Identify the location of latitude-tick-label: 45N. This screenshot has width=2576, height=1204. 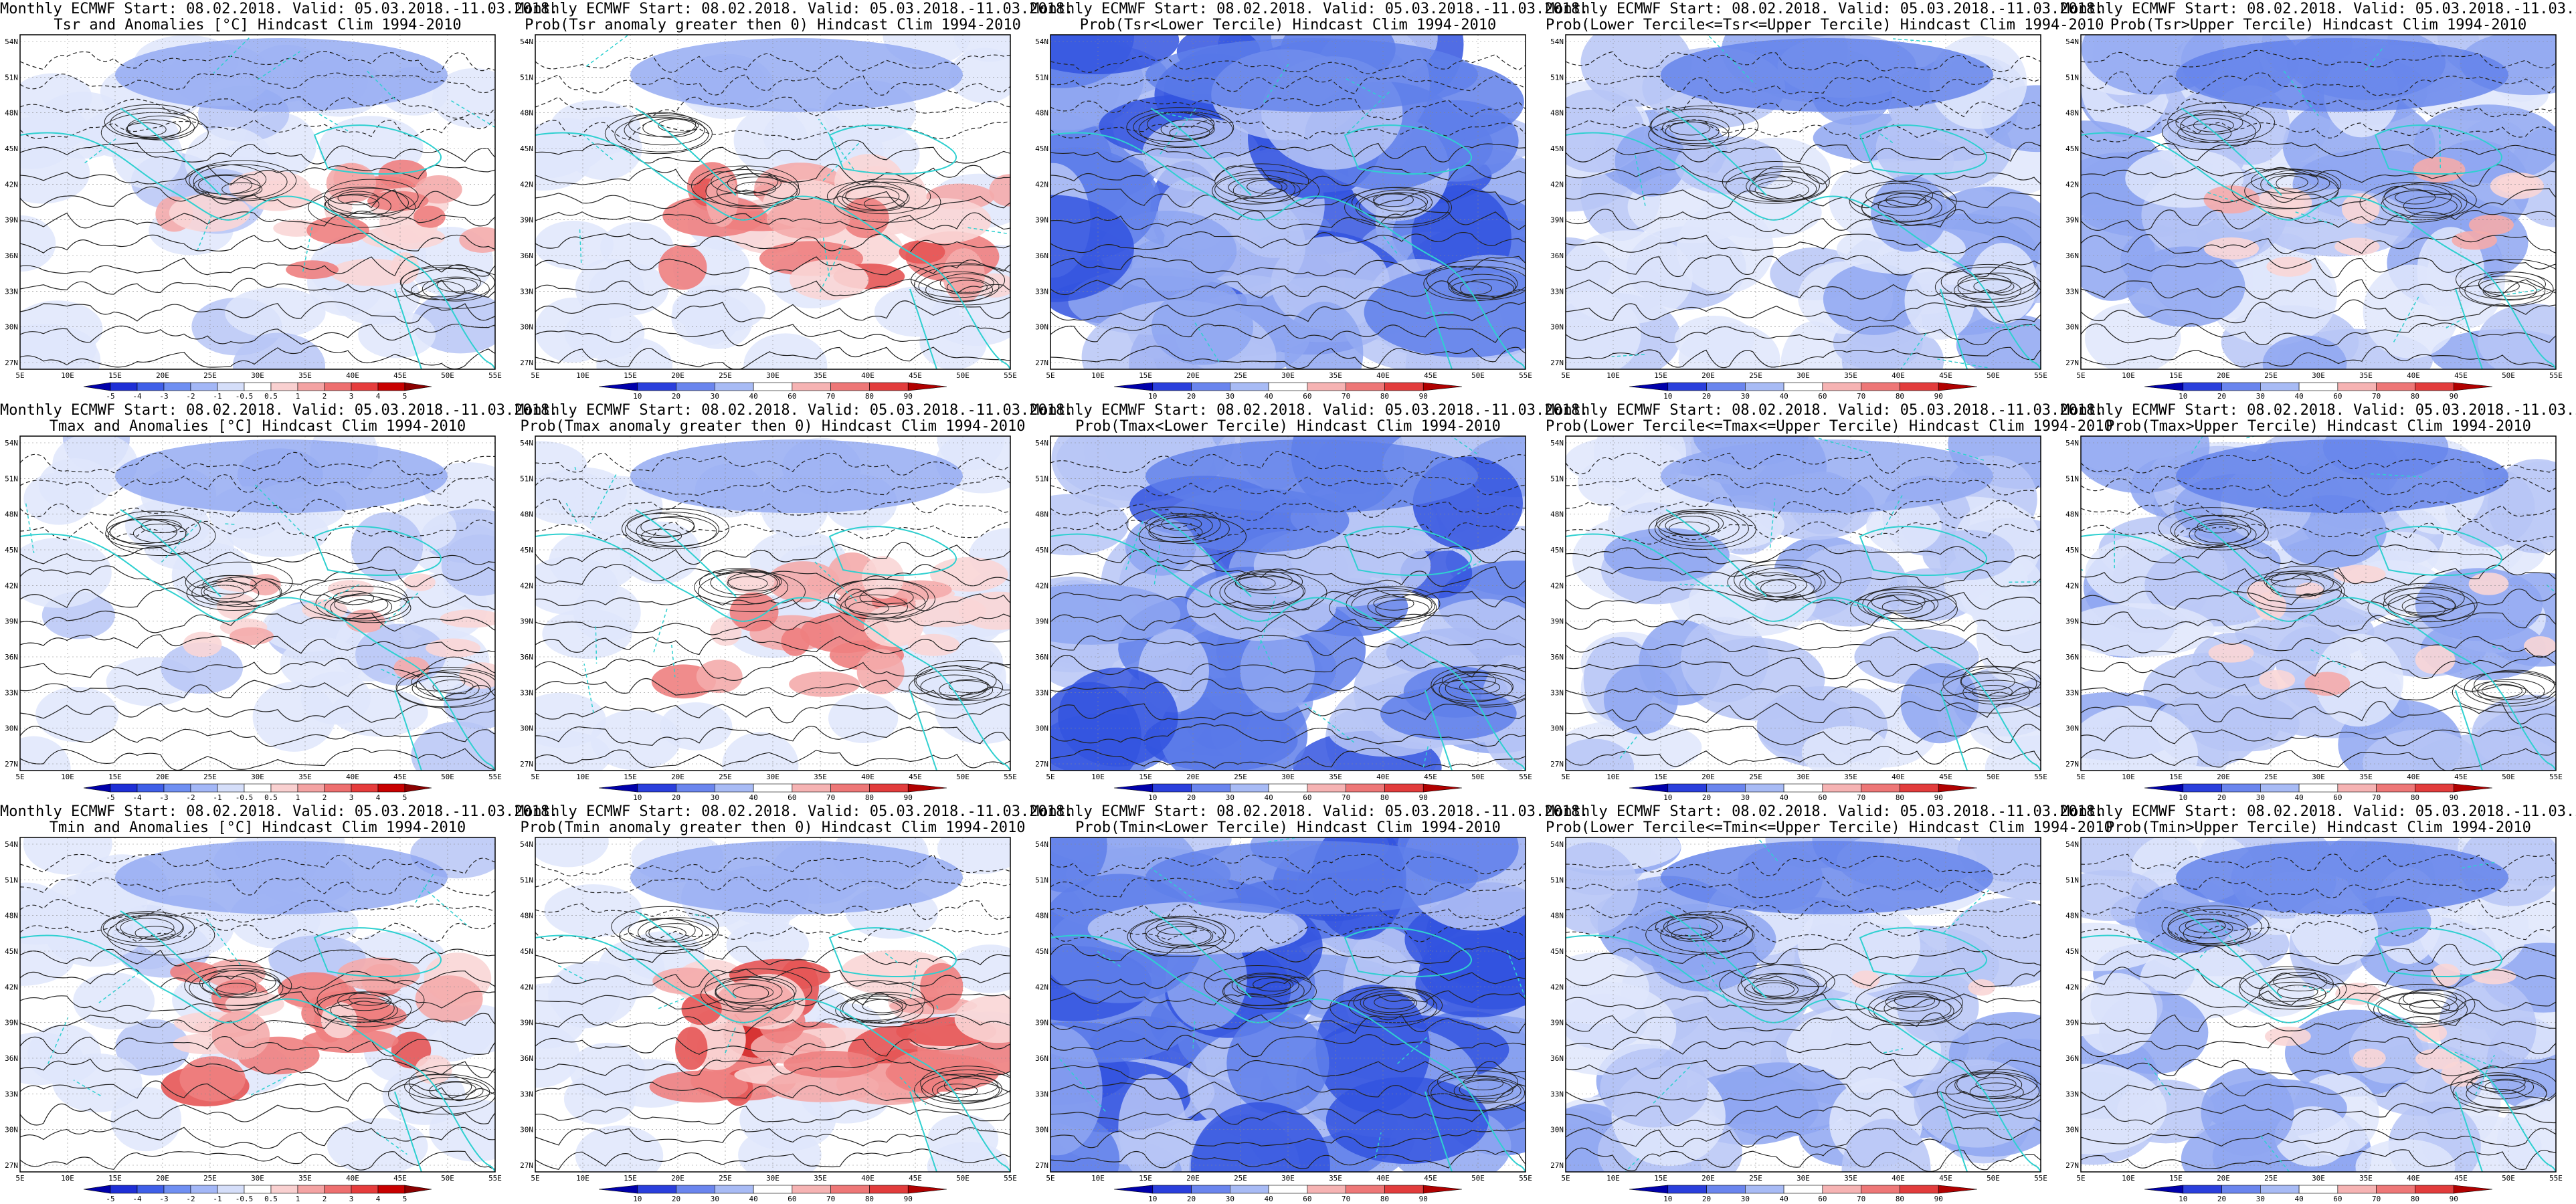
(1041, 550).